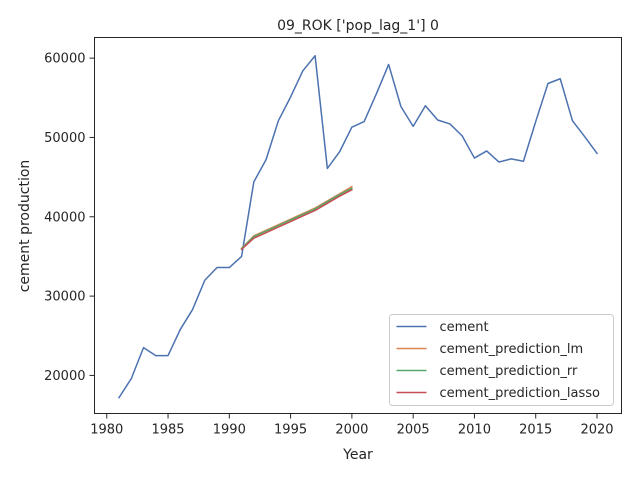 The height and width of the screenshot is (480, 640). I want to click on legend-label-cement: cement, so click(464, 327).